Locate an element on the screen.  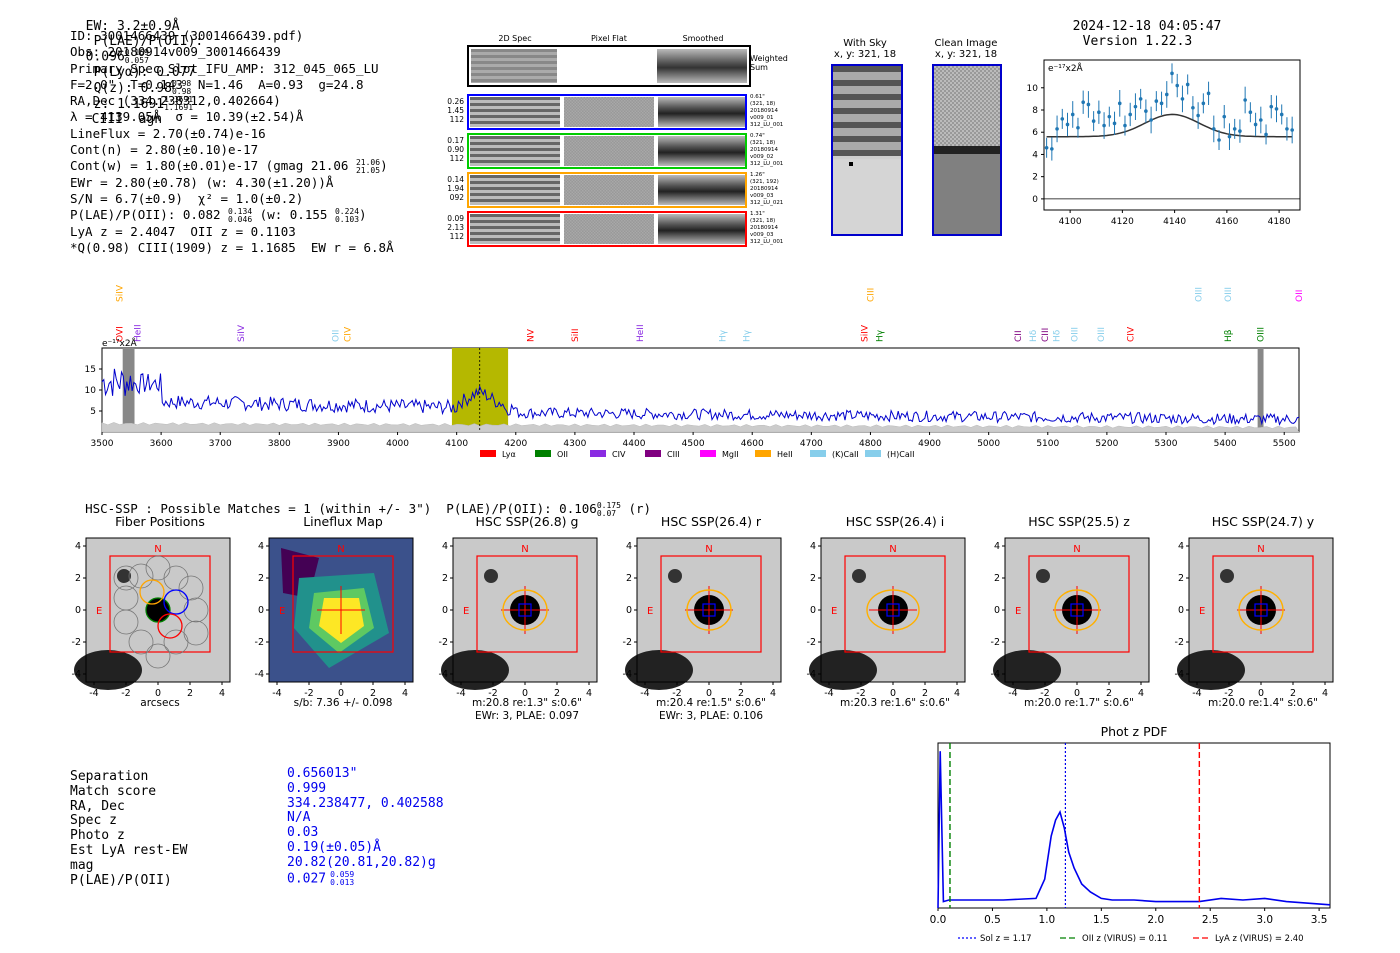
weighted-2d-spec is located at coordinates (514, 66).